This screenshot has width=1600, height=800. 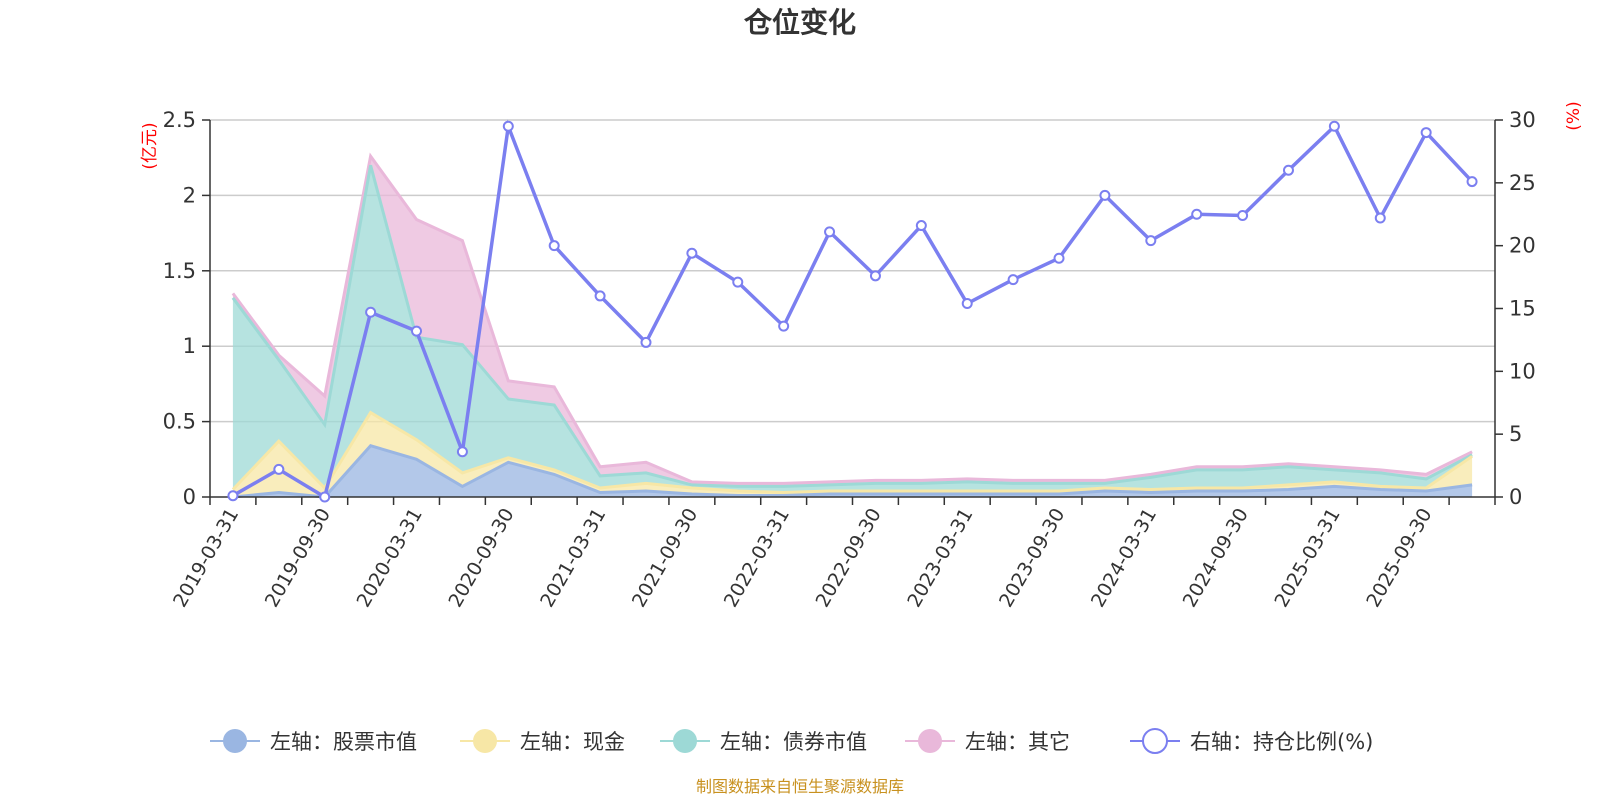 I want to click on right-axis-unit: (%), so click(x=1574, y=115).